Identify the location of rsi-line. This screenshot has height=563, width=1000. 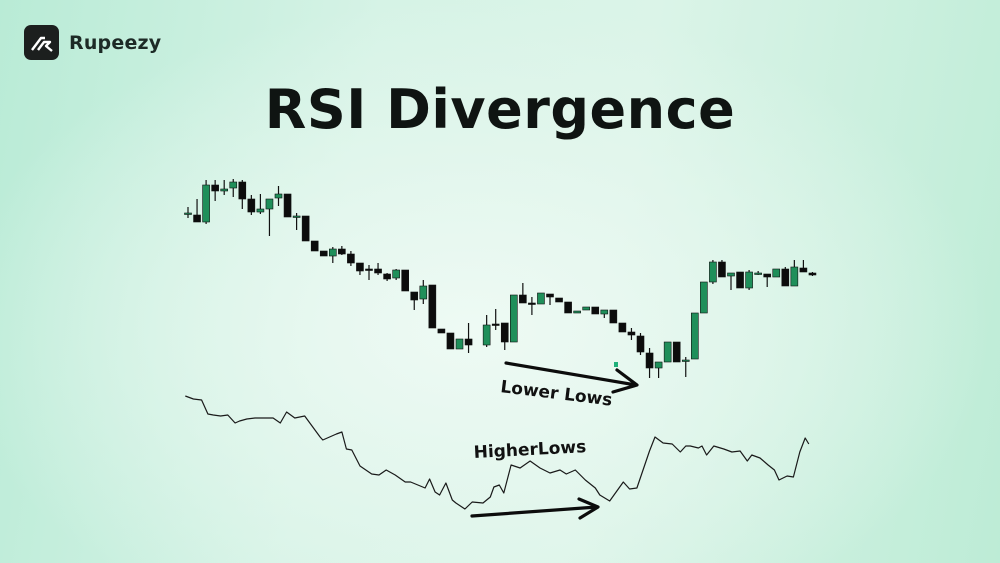
(497, 452).